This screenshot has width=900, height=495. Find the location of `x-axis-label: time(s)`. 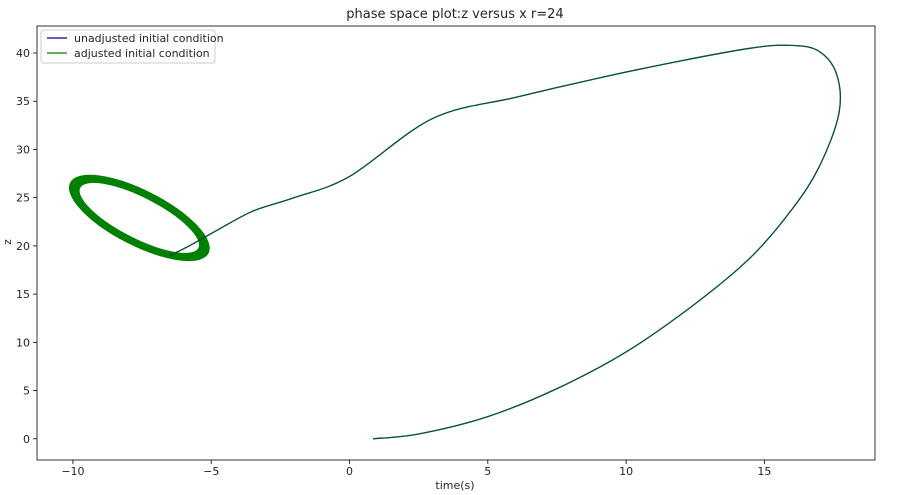

x-axis-label: time(s) is located at coordinates (454, 485).